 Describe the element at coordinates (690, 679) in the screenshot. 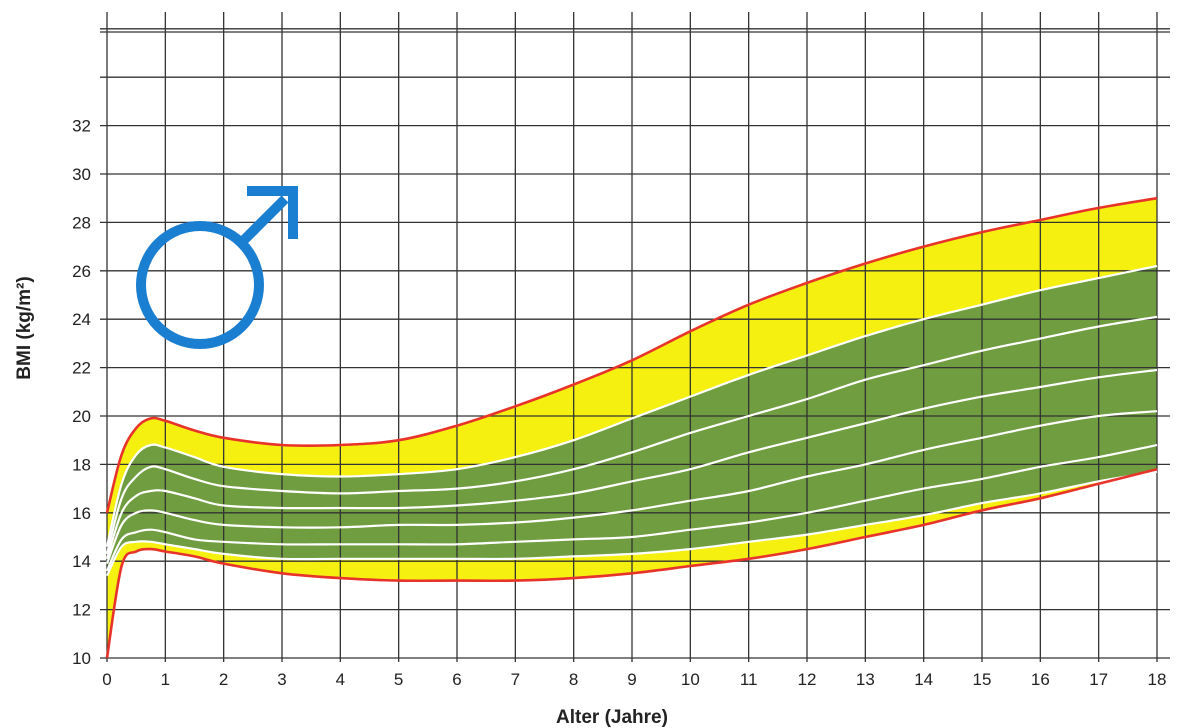

I see `x-tick-label: 10` at that location.